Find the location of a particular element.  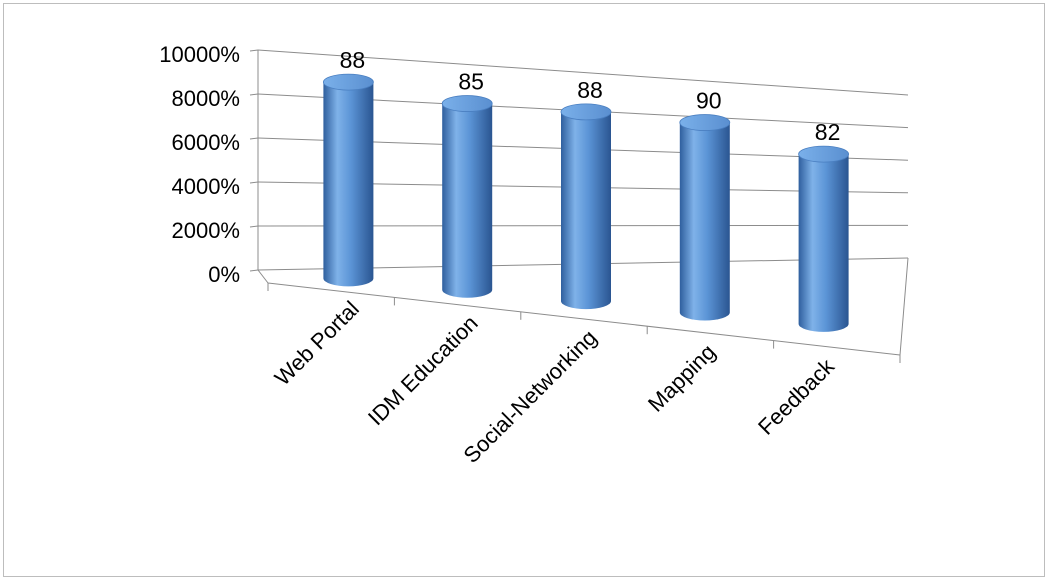

data-label: 85 is located at coordinates (471, 82).